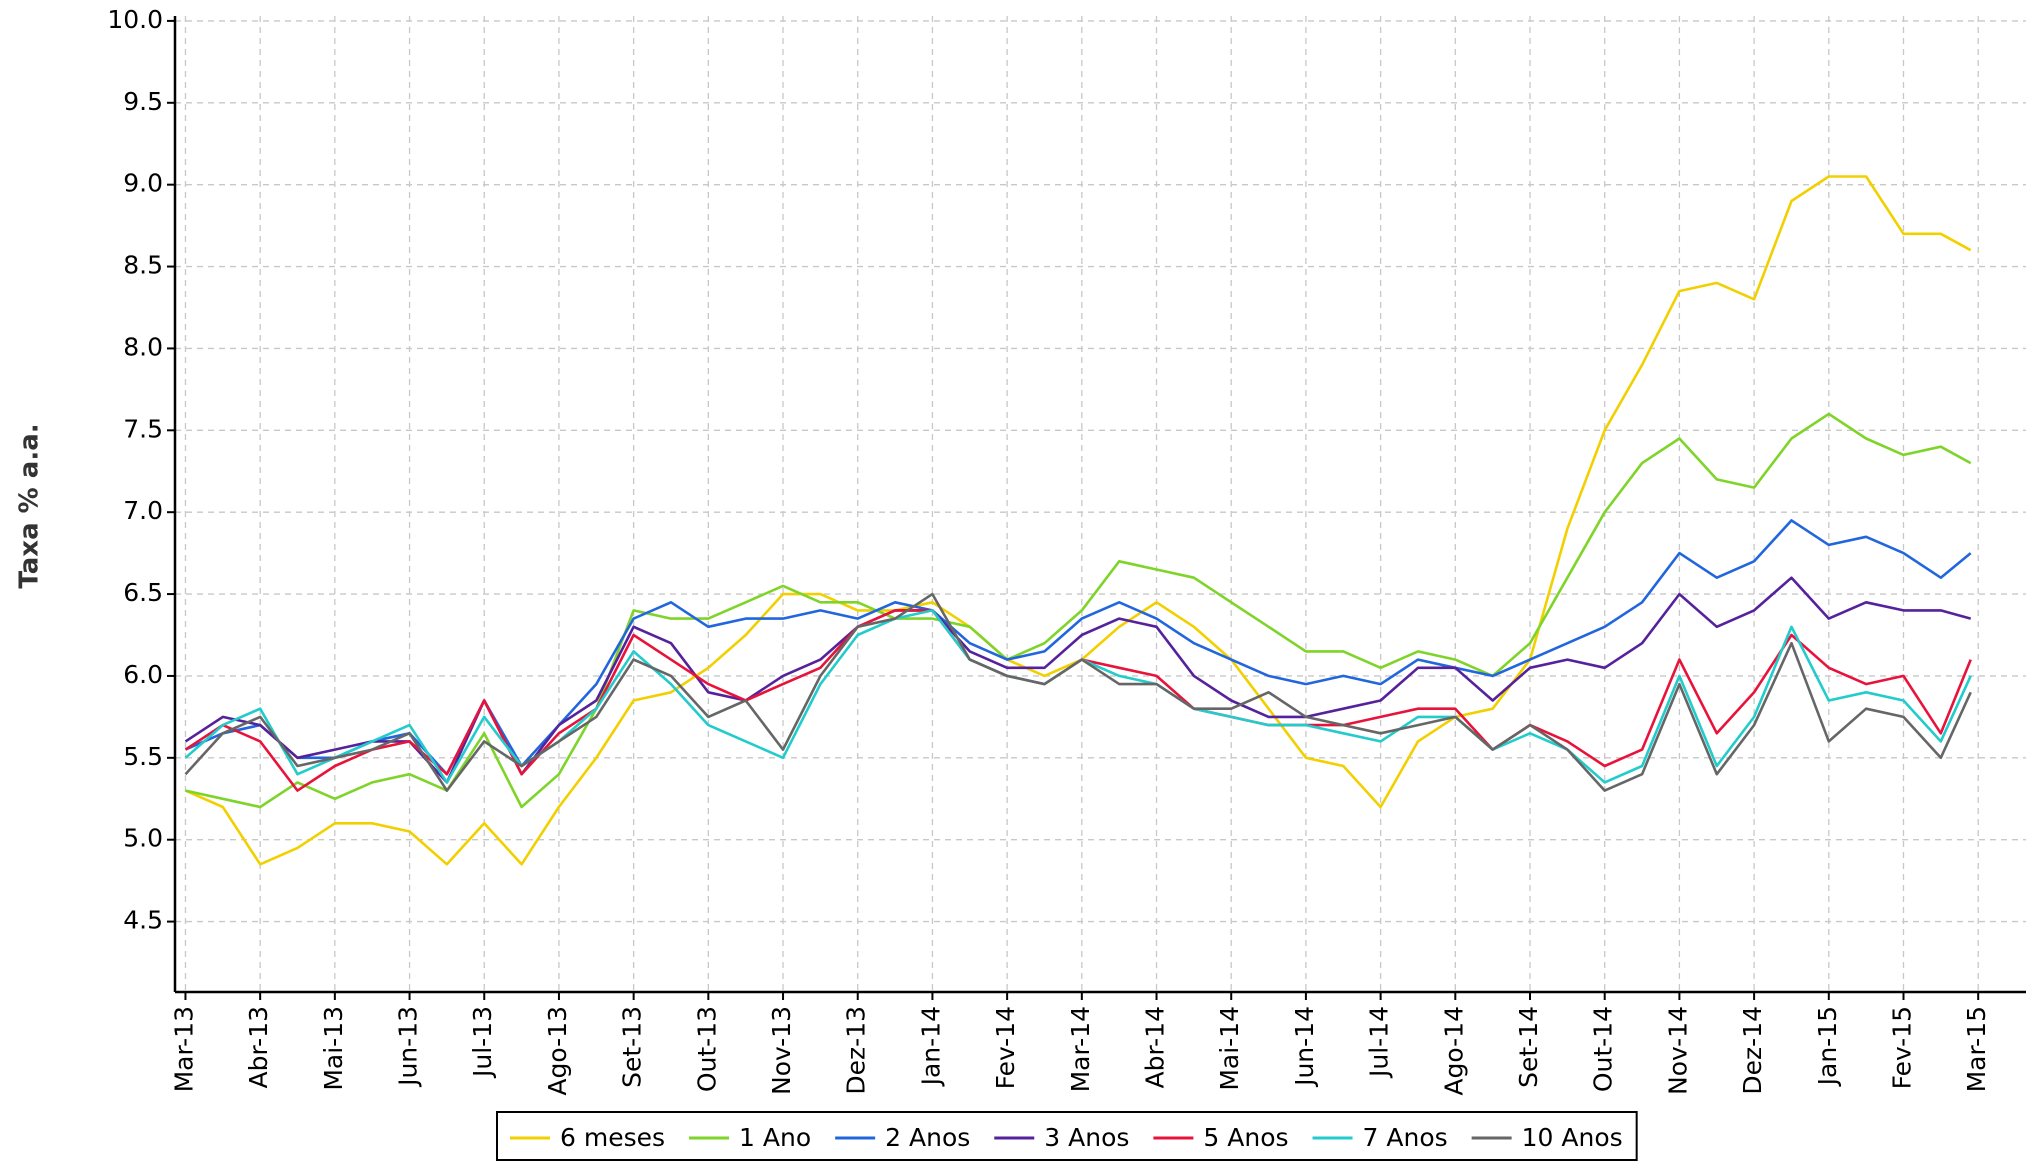 The height and width of the screenshot is (1161, 2034). Describe the element at coordinates (143, 920) in the screenshot. I see `y-tick-label: 4.5` at that location.